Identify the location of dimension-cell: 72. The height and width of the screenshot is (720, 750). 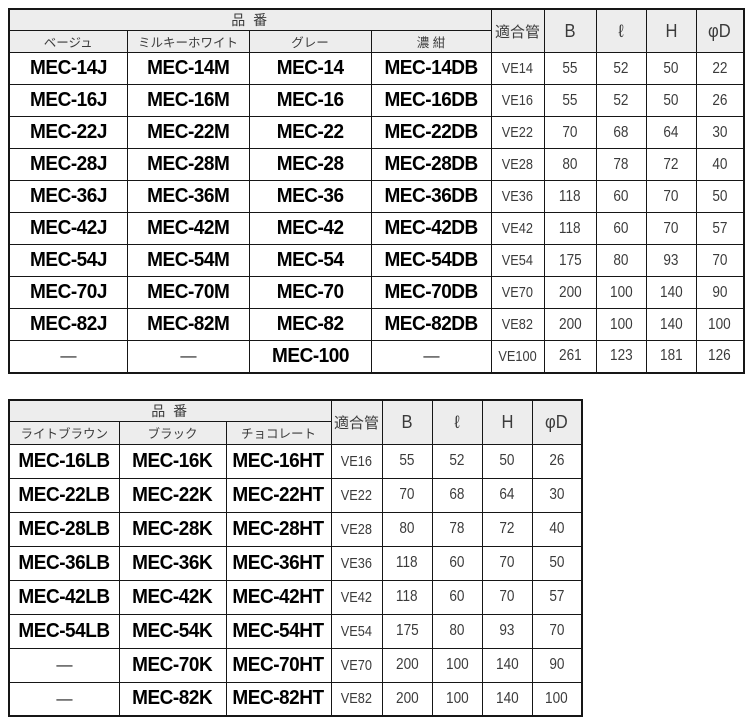
(671, 164).